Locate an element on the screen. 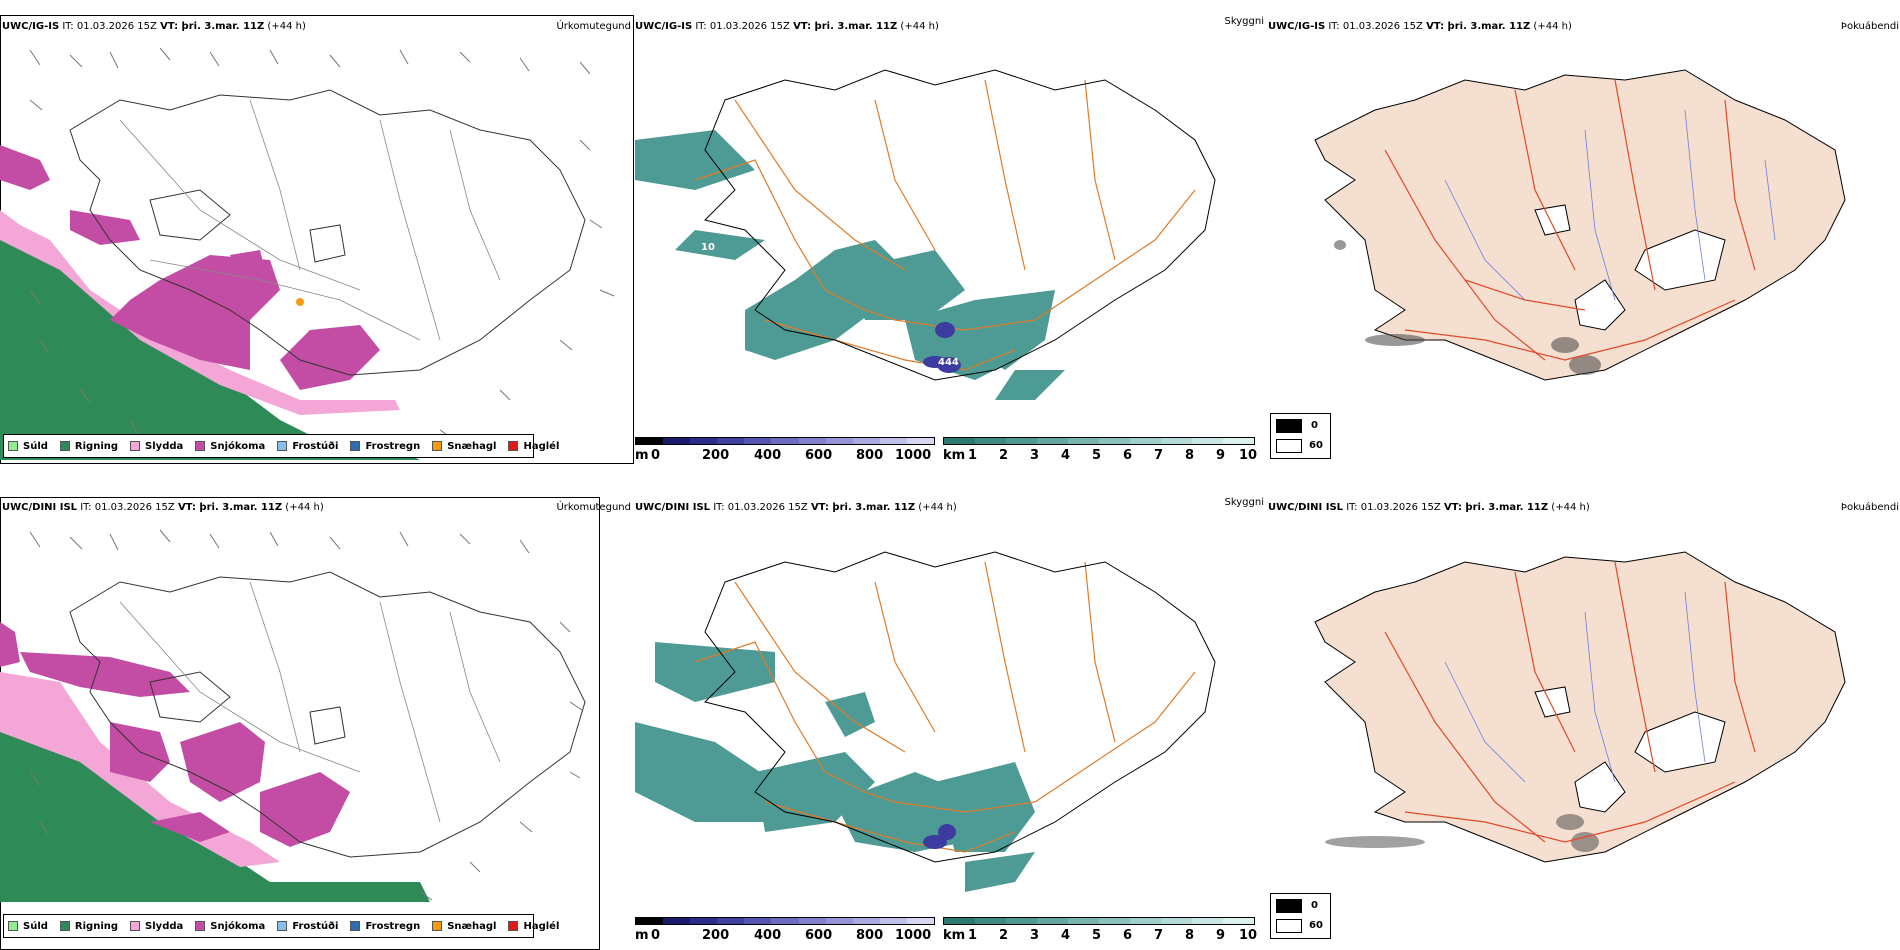 The image size is (1900, 950). legend-item-haglel: Haglél is located at coordinates (533, 926).